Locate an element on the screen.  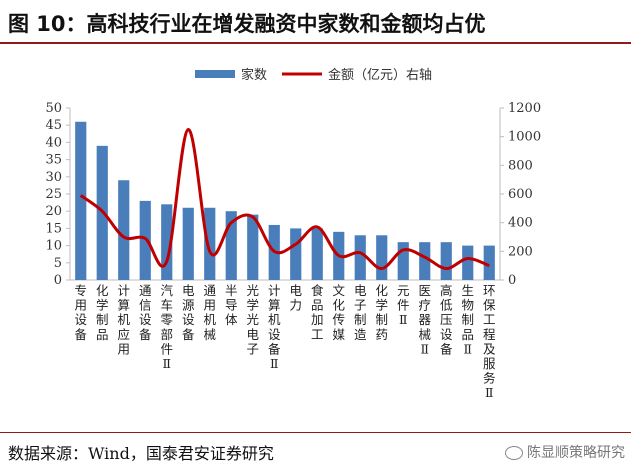
x-tick-label: 文化传媒 is located at coordinates (338, 312).